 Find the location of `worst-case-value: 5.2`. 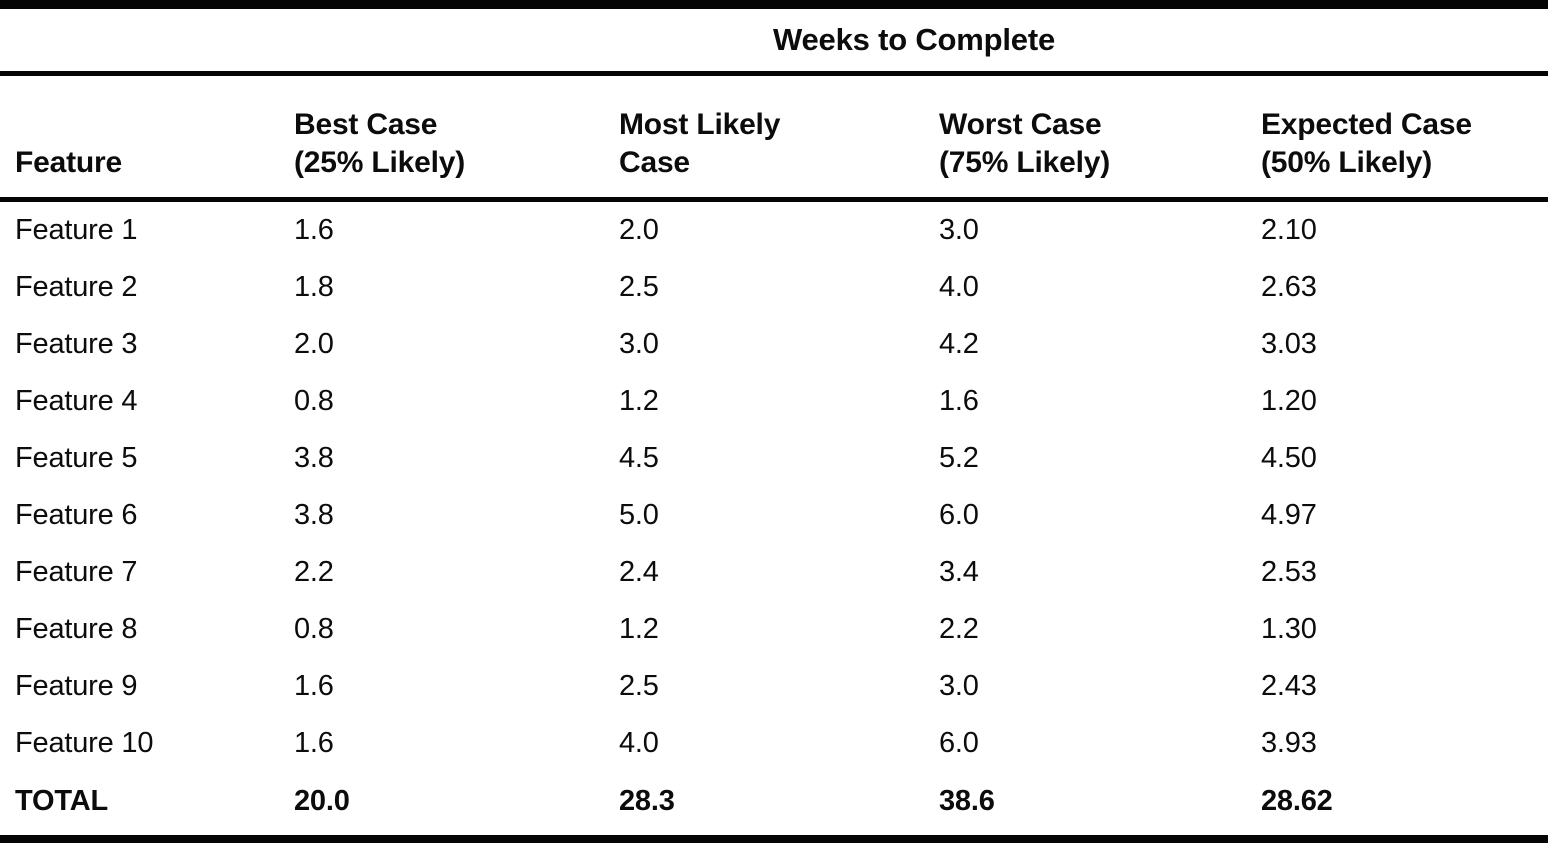

worst-case-value: 5.2 is located at coordinates (959, 458).